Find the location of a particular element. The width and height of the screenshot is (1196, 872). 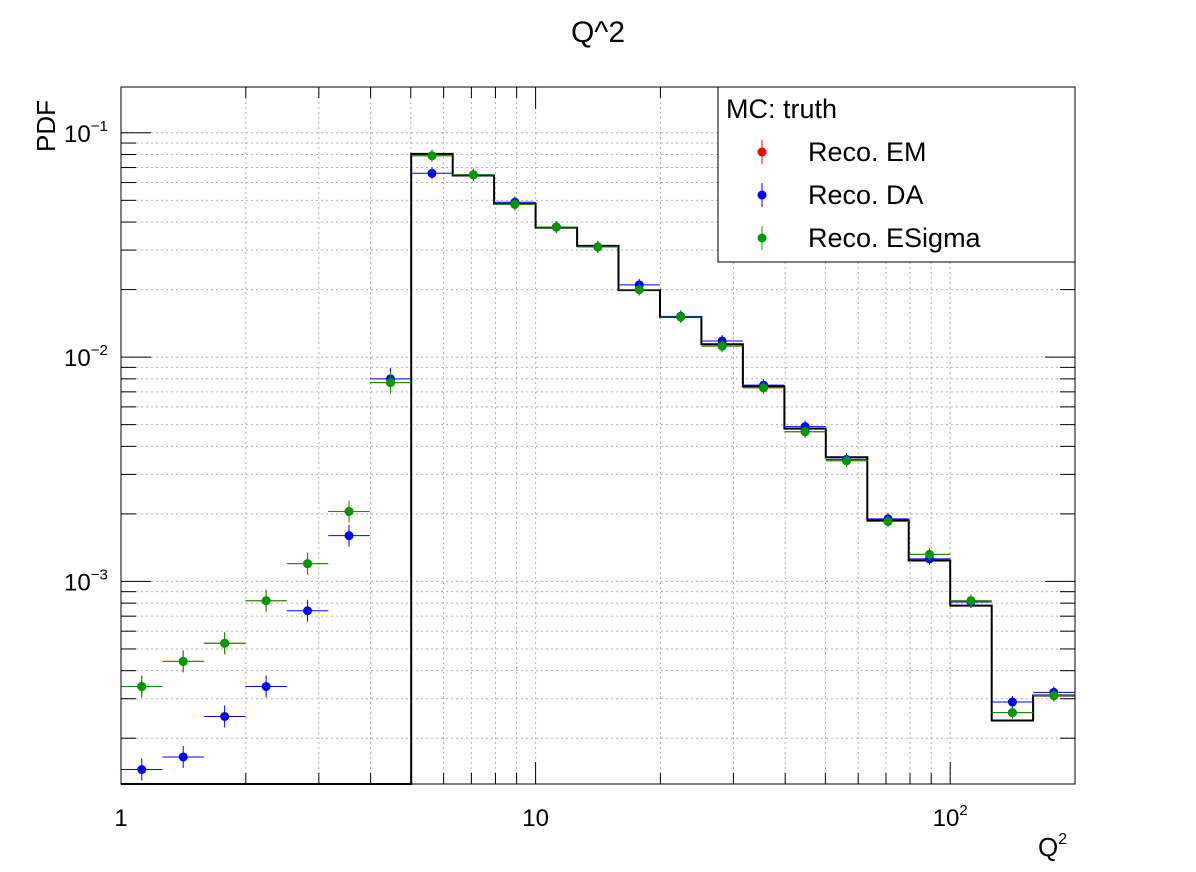

x-tick-label: 1 is located at coordinates (120, 818).